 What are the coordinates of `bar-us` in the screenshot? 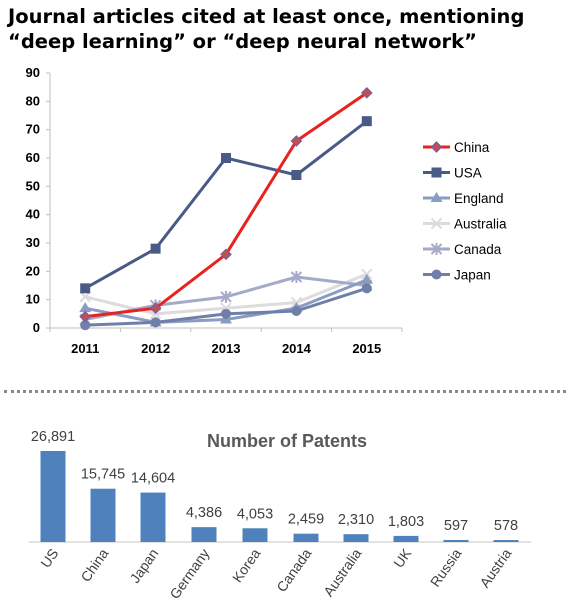 It's located at (53, 496).